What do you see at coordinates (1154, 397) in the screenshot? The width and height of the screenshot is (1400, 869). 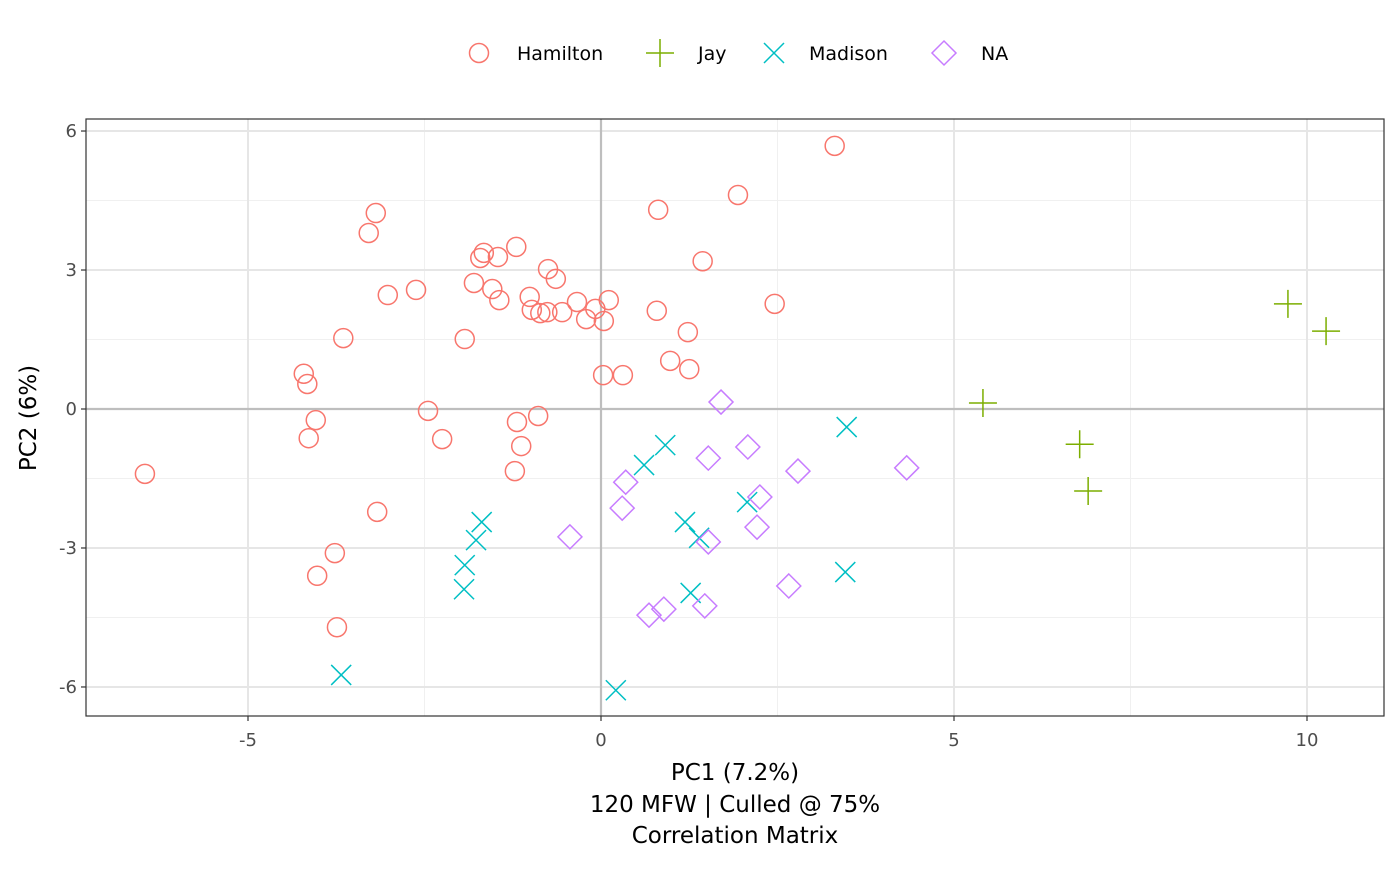 I see `series-jay` at bounding box center [1154, 397].